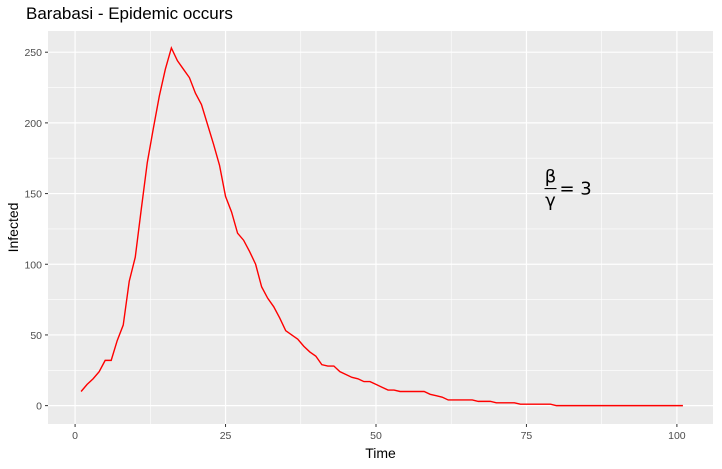  Describe the element at coordinates (33, 265) in the screenshot. I see `y-tick-label: 100` at that location.